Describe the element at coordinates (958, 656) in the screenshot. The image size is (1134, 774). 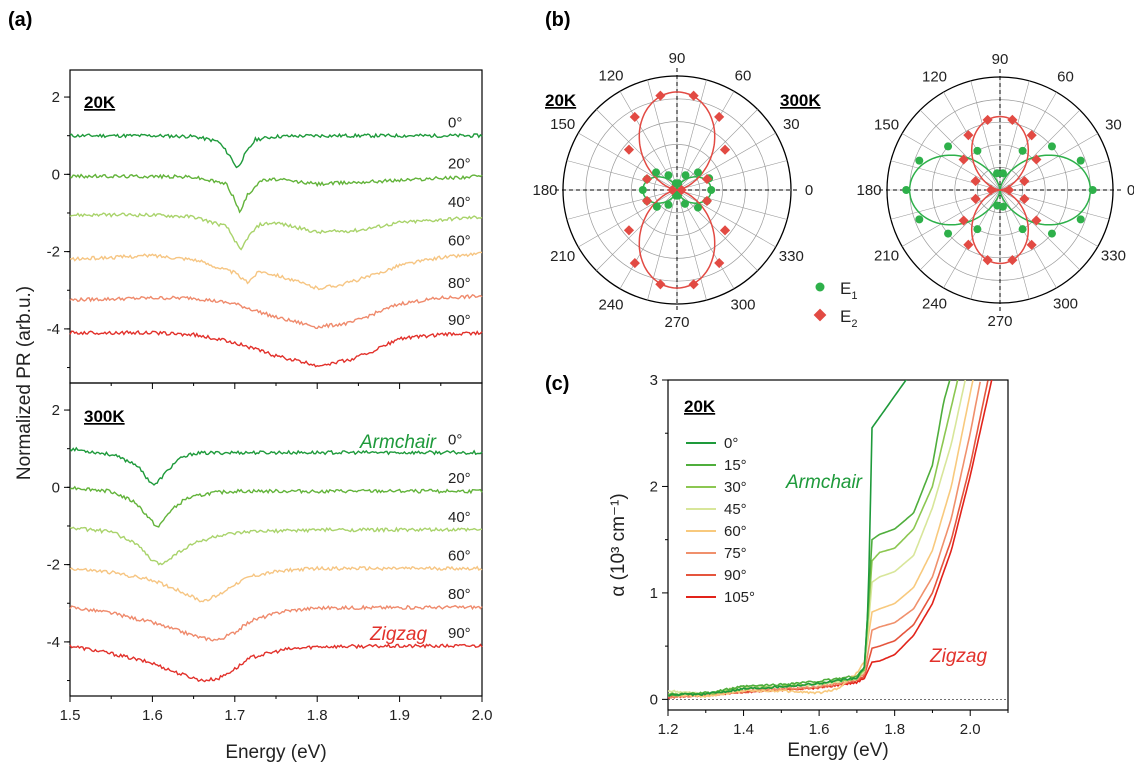
I see `annotation-zigzag-c: Zigzag` at that location.